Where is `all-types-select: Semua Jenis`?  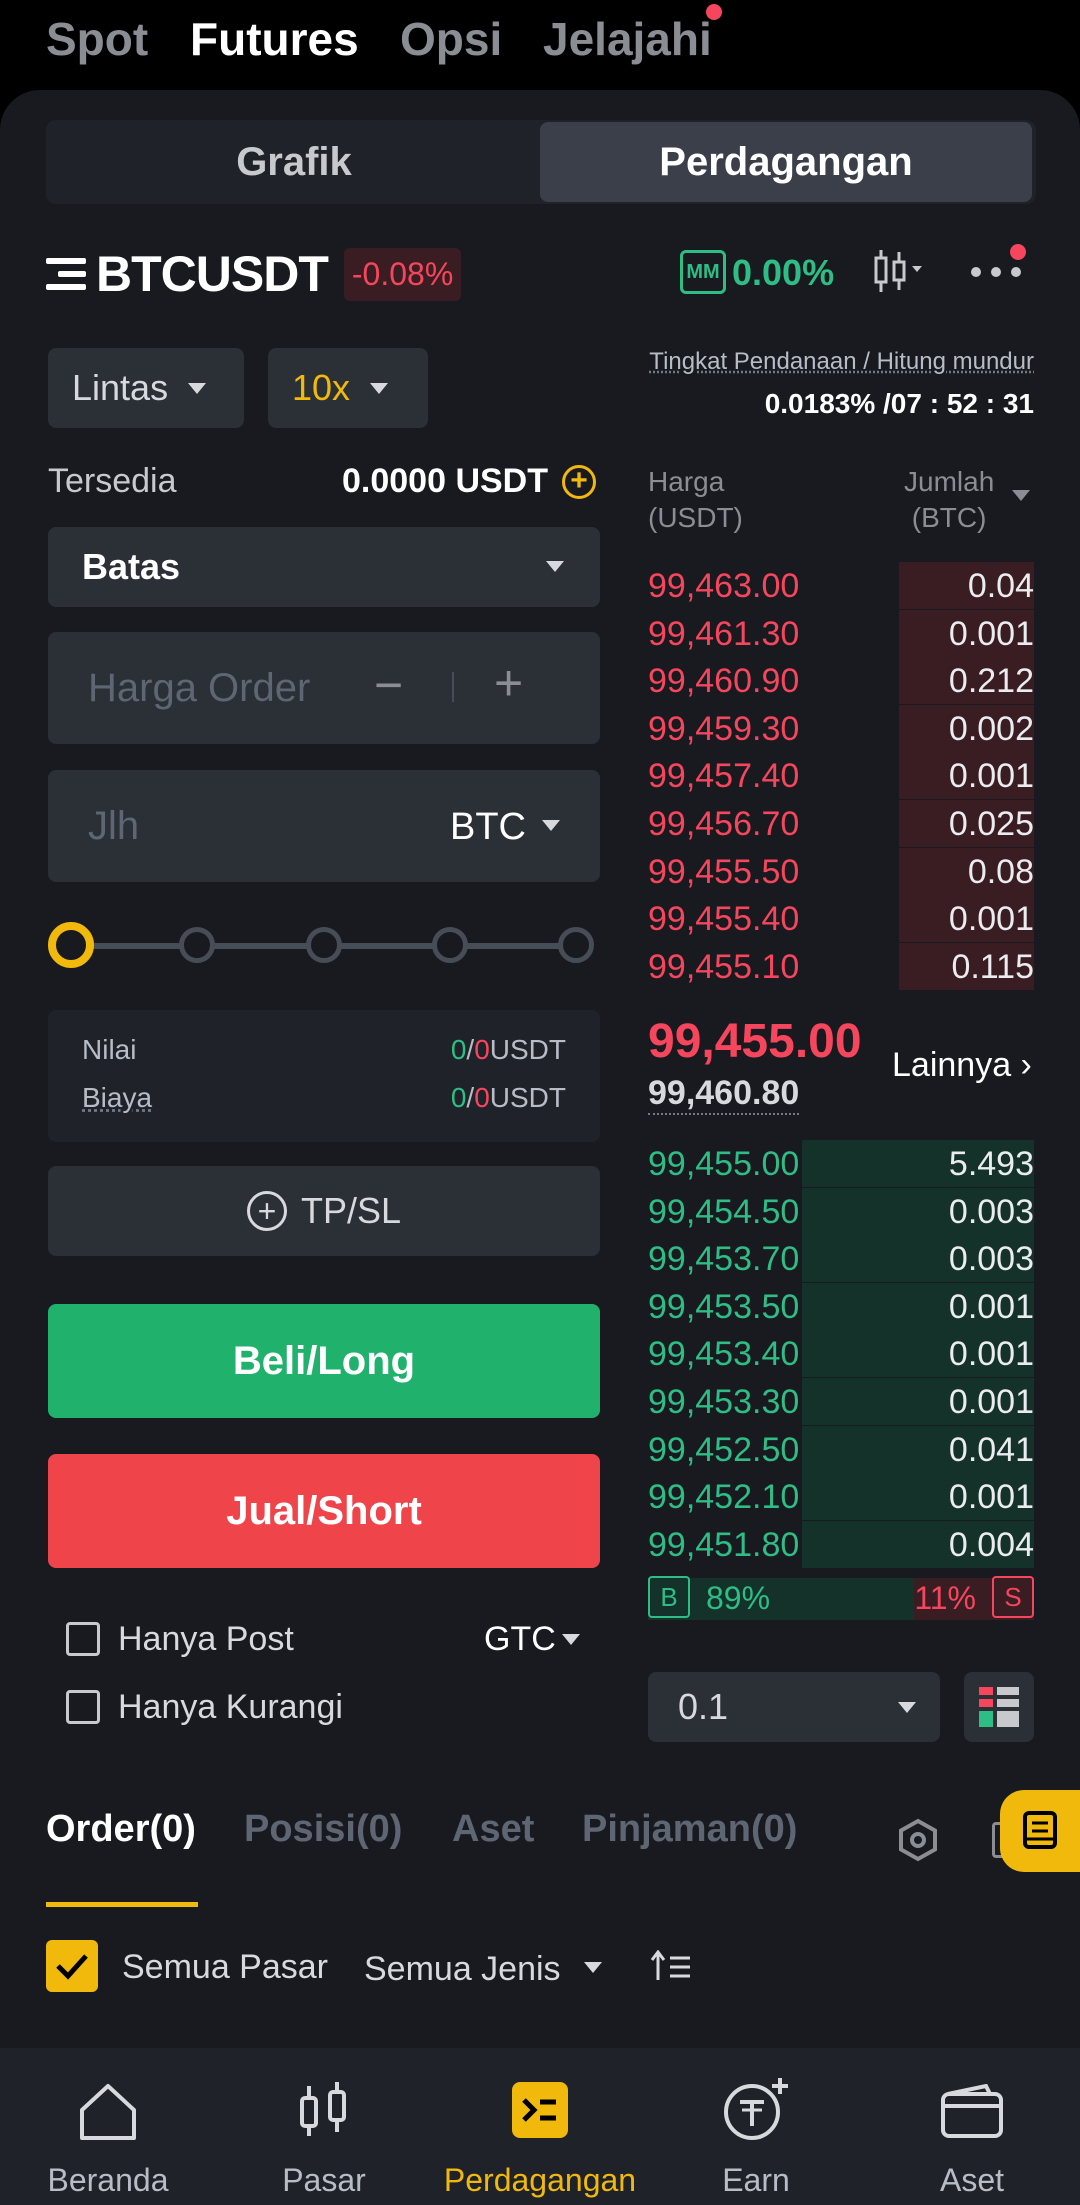
all-types-select: Semua Jenis is located at coordinates (462, 1969).